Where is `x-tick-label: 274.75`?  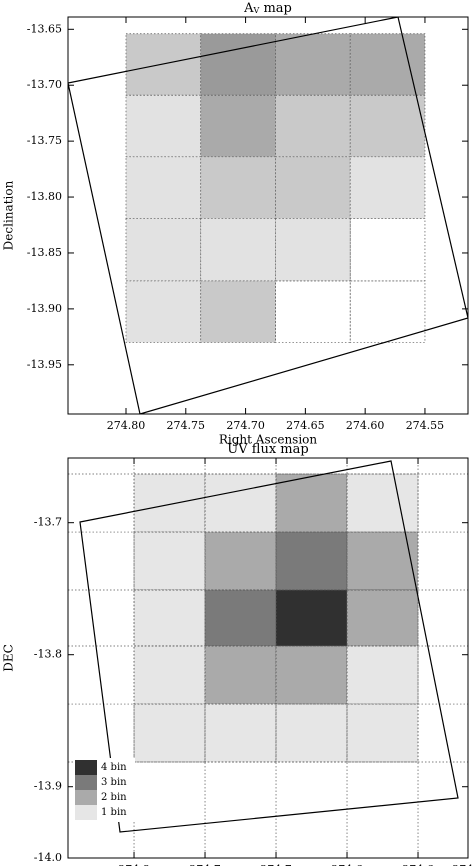 x-tick-label: 274.75 is located at coordinates (186, 425).